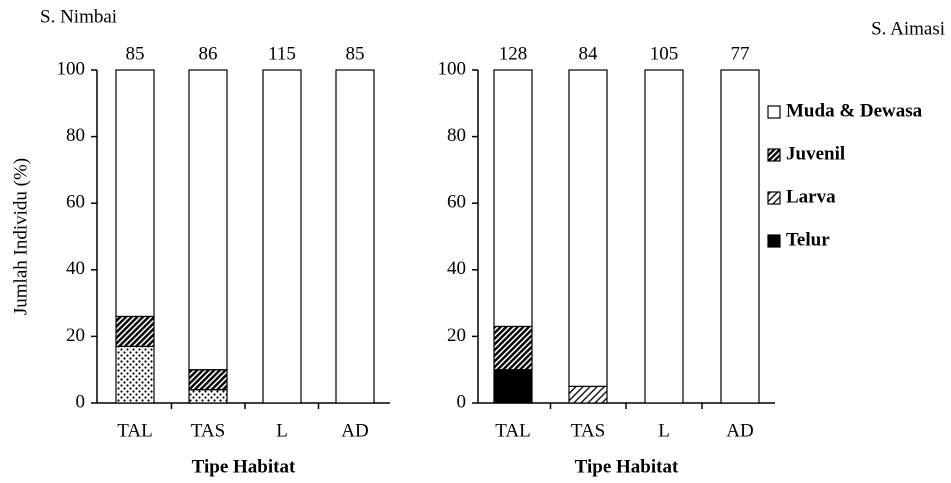 The width and height of the screenshot is (951, 483). I want to click on y-axis-label: Jumlah Individu (%), so click(20, 236).